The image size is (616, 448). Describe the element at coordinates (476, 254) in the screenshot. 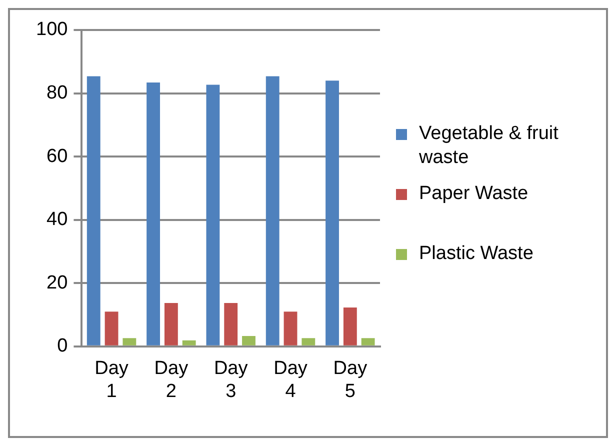

I see `legend-label: Plastic Waste` at that location.